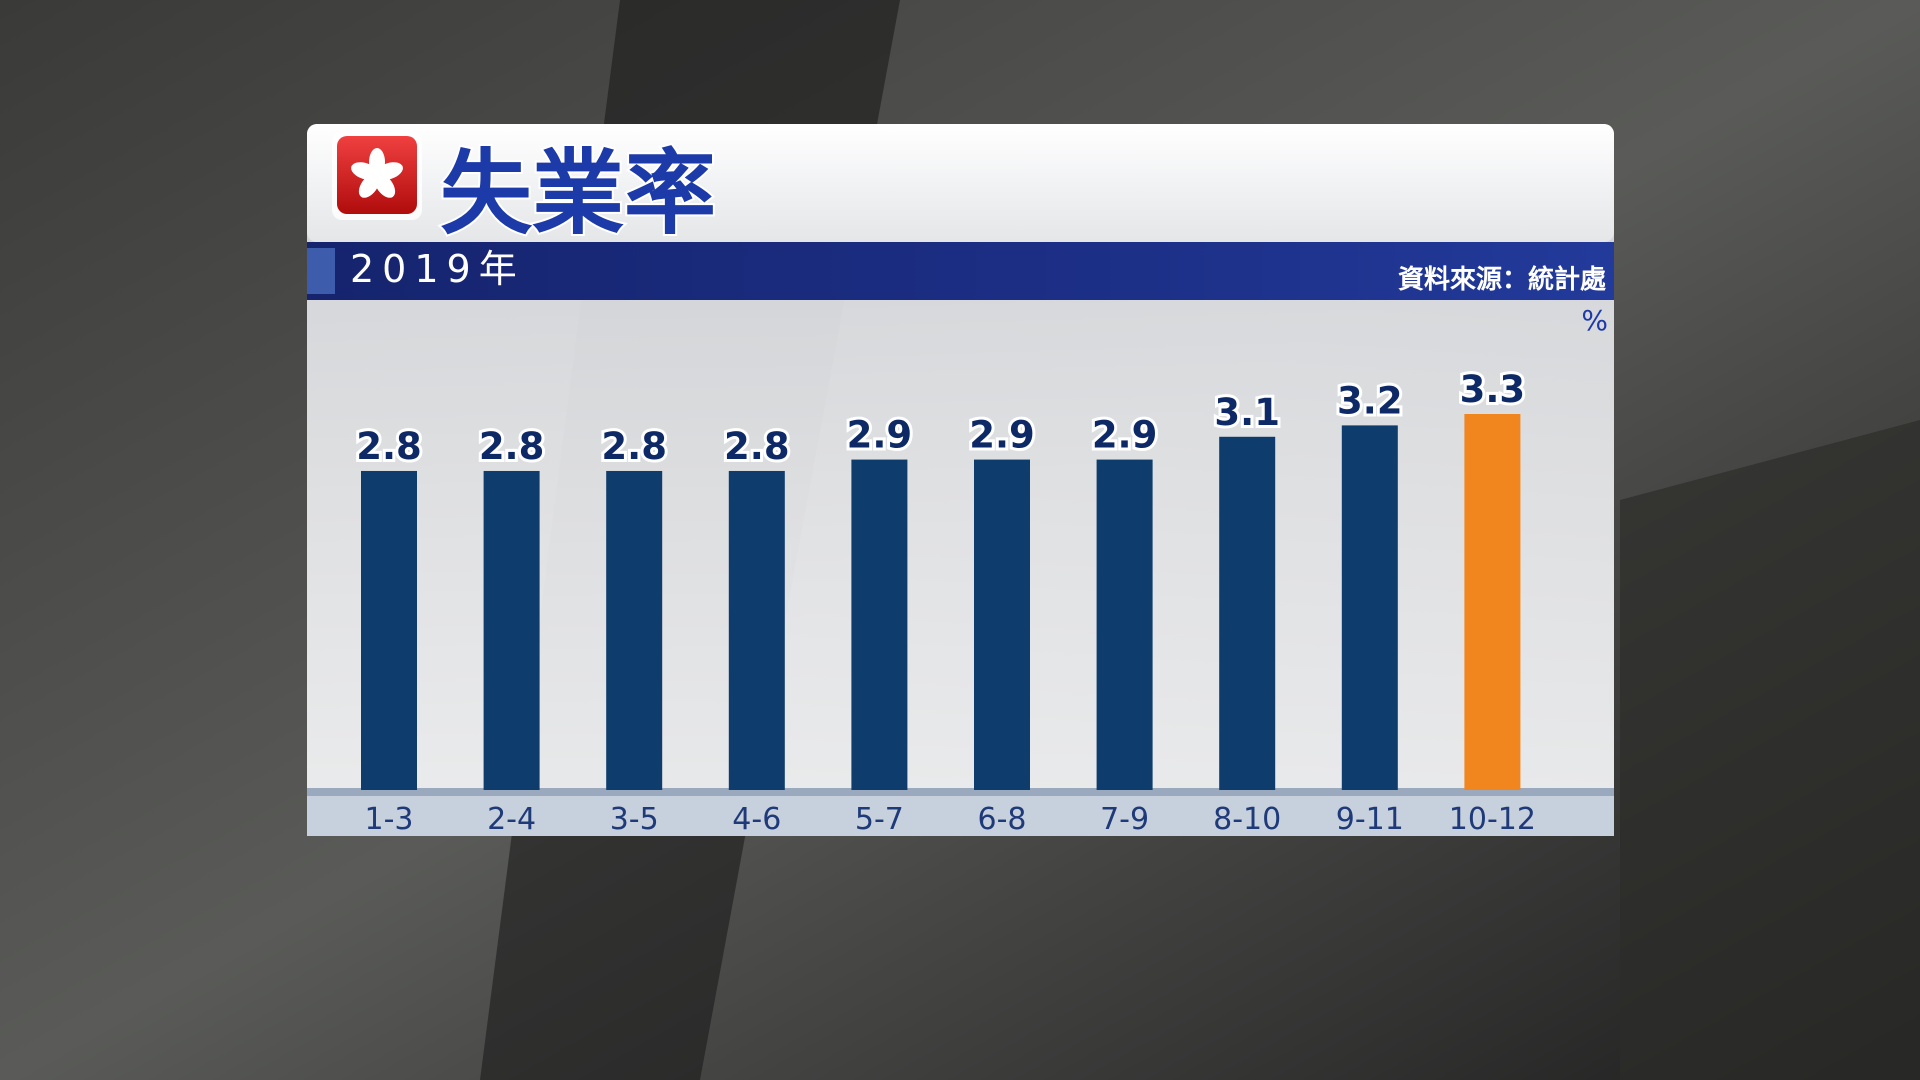 Image resolution: width=1920 pixels, height=1080 pixels. What do you see at coordinates (1370, 819) in the screenshot?
I see `x-tick-label: 9-11` at bounding box center [1370, 819].